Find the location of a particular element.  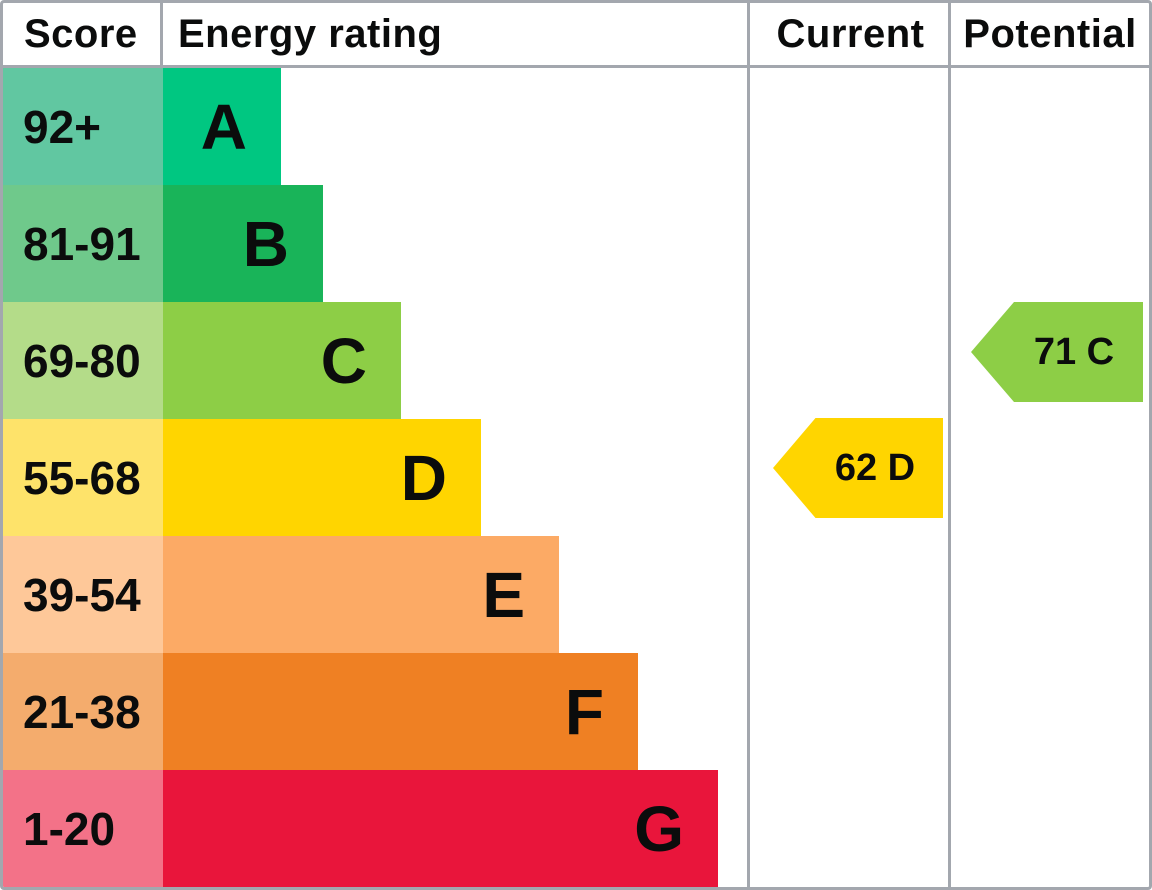

rating-bar-g: G is located at coordinates (440, 828).